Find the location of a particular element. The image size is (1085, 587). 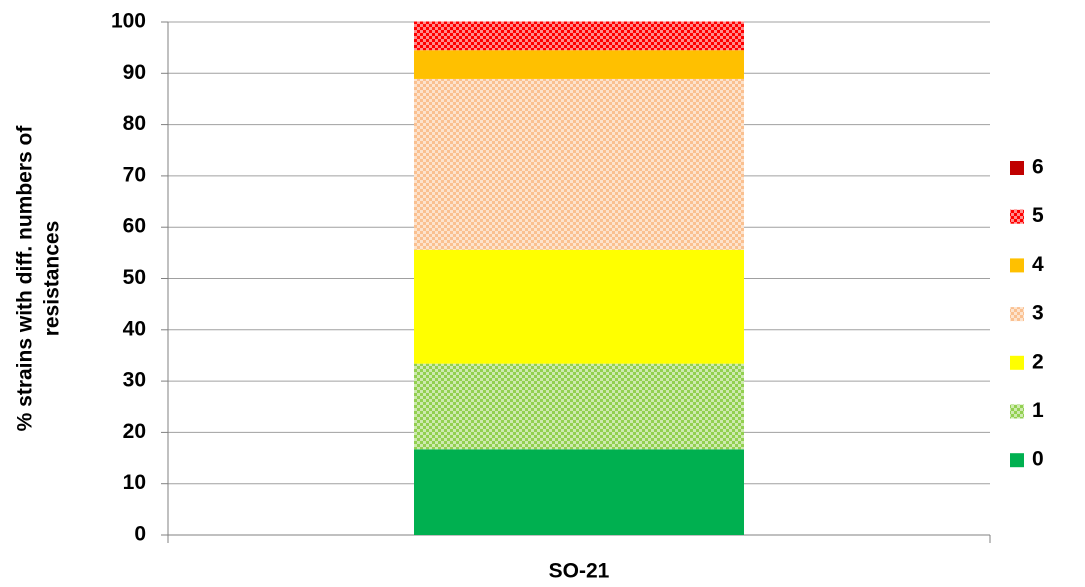

y-tick-label: 90 is located at coordinates (134, 72).